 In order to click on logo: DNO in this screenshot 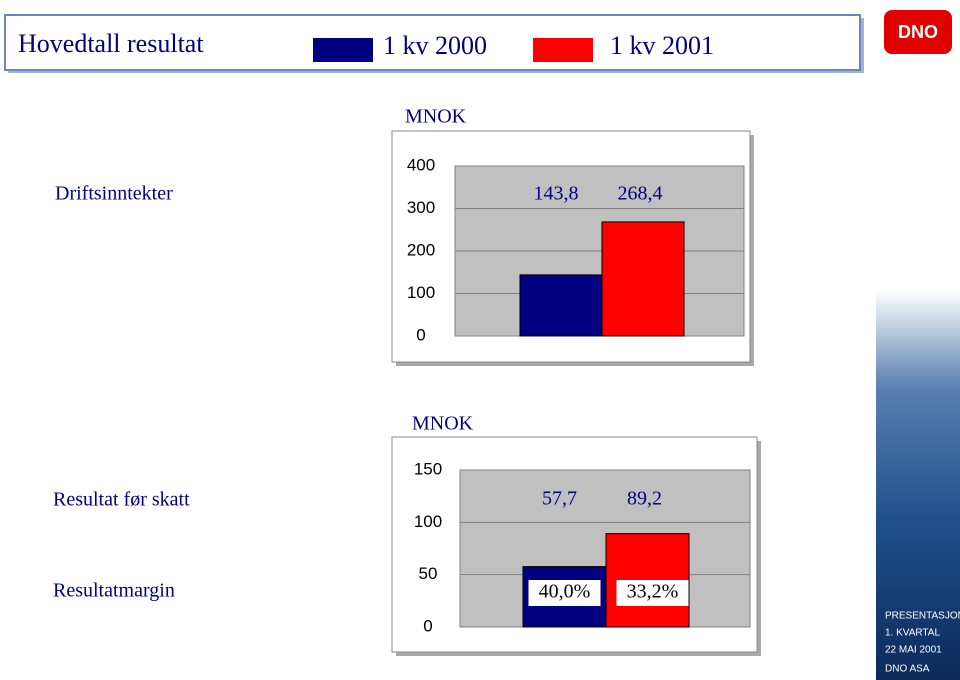, I will do `click(918, 32)`.